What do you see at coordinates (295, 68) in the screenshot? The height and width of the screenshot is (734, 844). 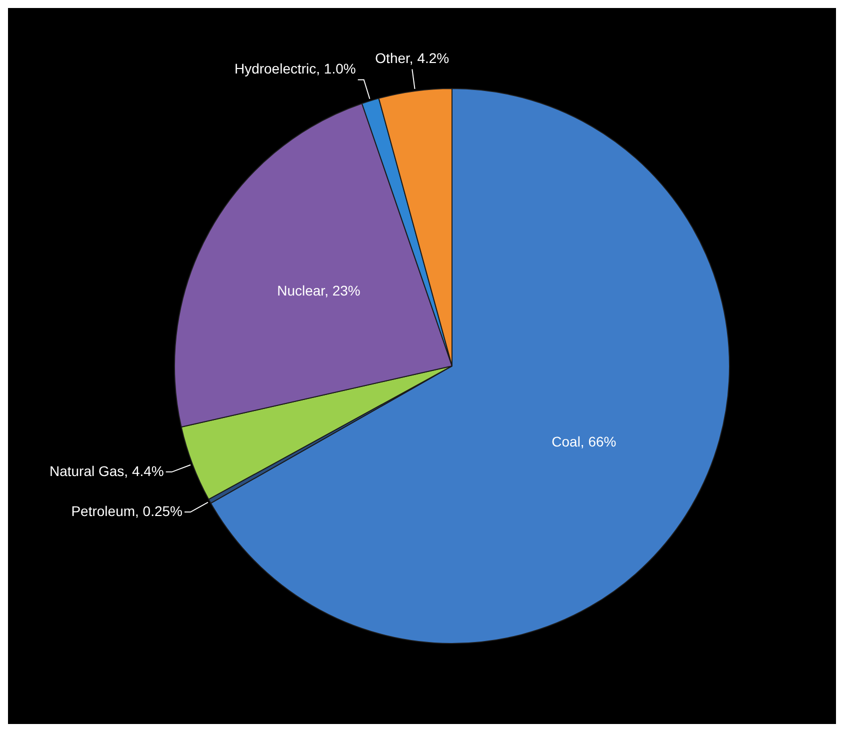 I see `slice-label: Hydroelectric, 1.0%` at bounding box center [295, 68].